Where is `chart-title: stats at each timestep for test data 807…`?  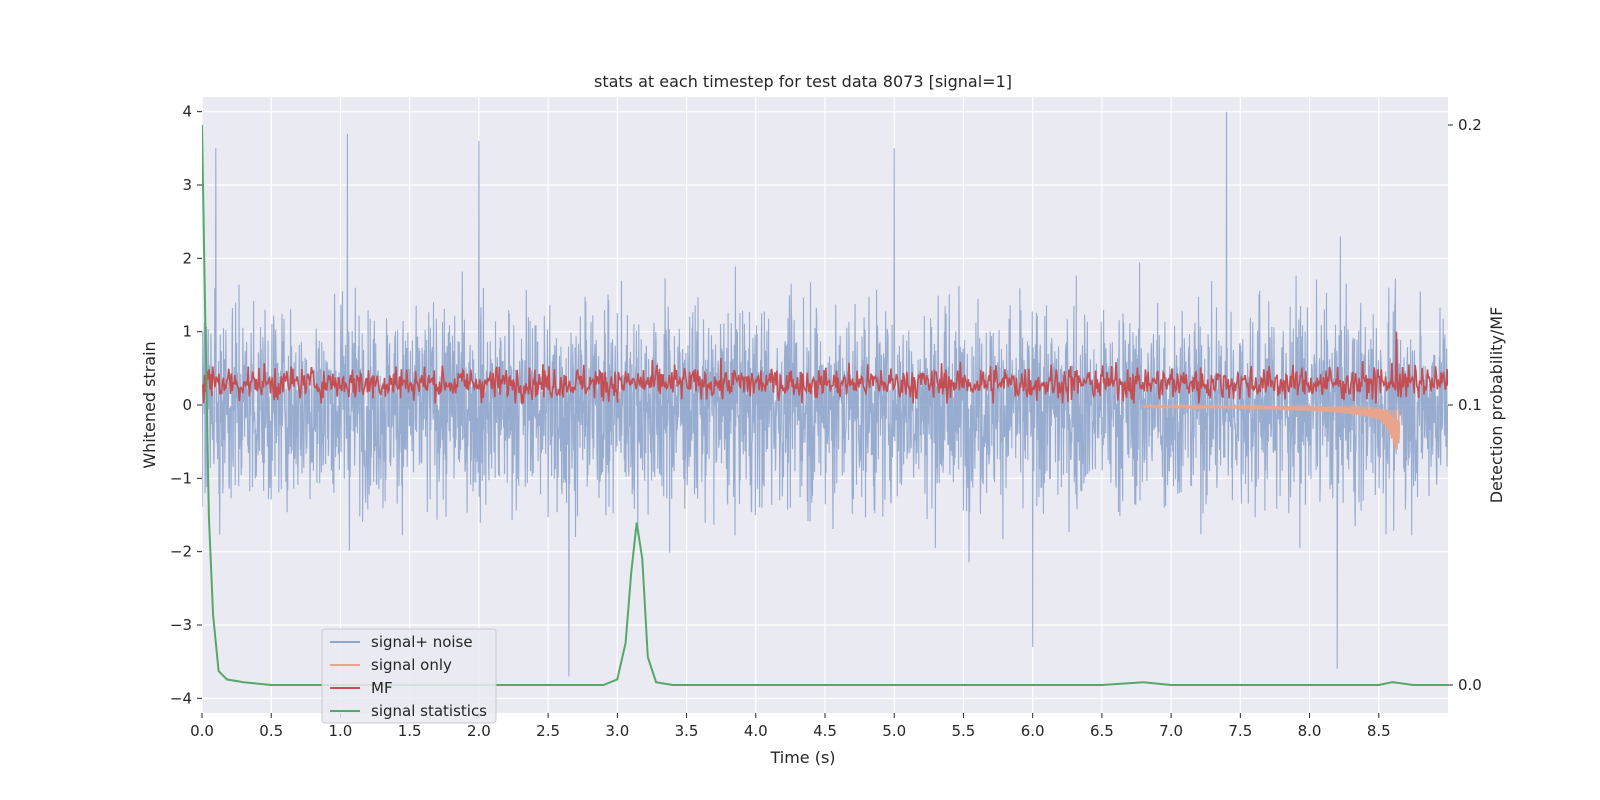
chart-title: stats at each timestep for test data 807… is located at coordinates (803, 81).